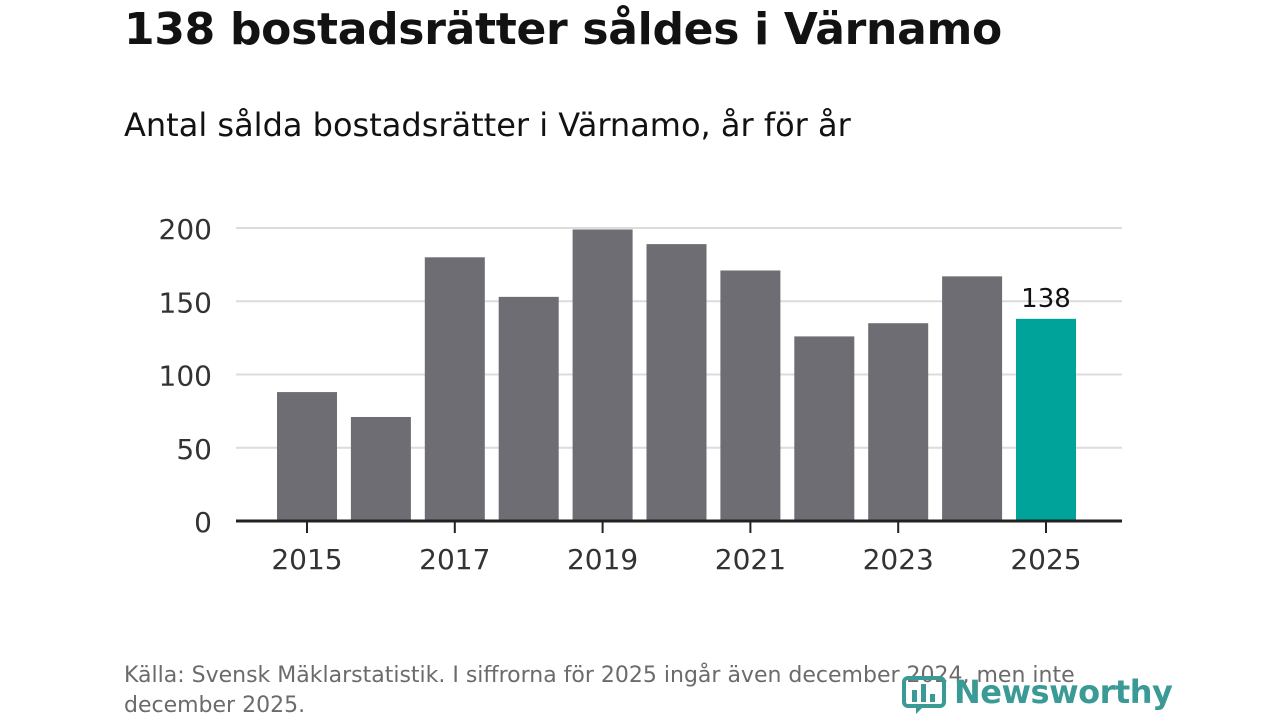 Image resolution: width=1280 pixels, height=721 pixels. Describe the element at coordinates (602, 559) in the screenshot. I see `x-tick-label: 2019` at that location.